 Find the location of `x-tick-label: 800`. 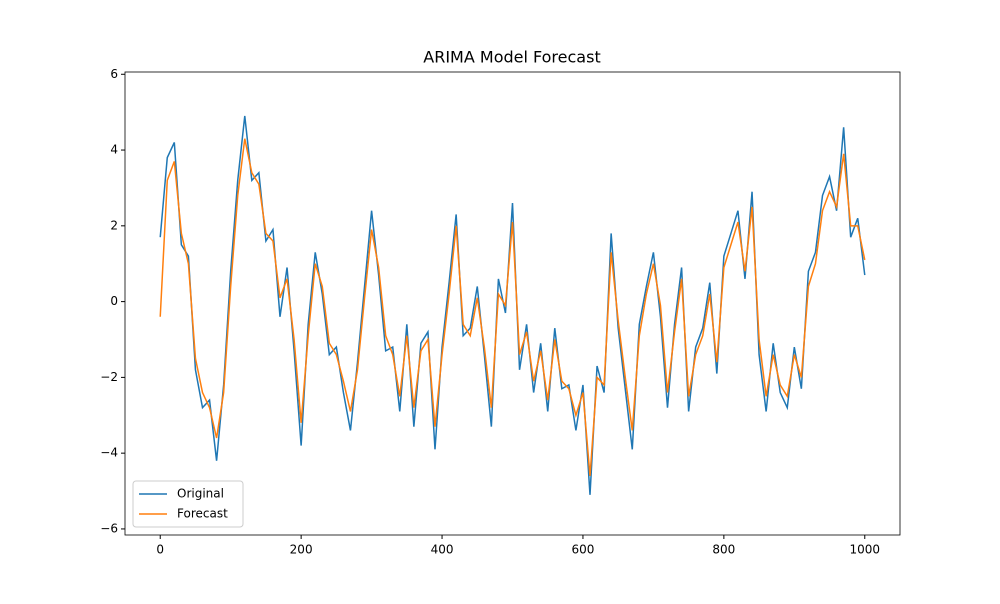

x-tick-label: 800 is located at coordinates (723, 550).